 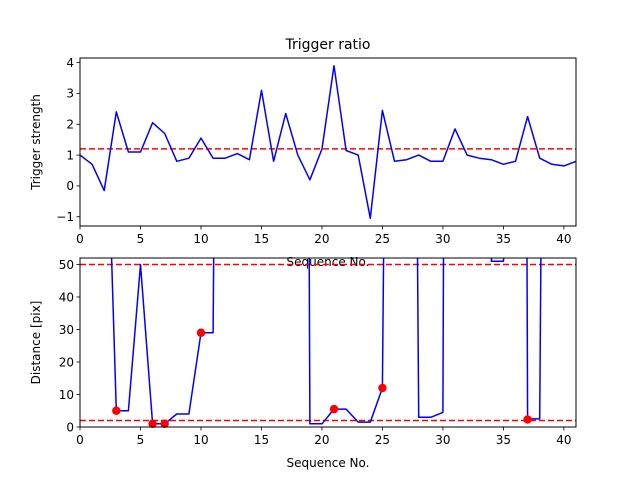 What do you see at coordinates (66, 330) in the screenshot?
I see `distance-y-tick-label-3: 30` at bounding box center [66, 330].